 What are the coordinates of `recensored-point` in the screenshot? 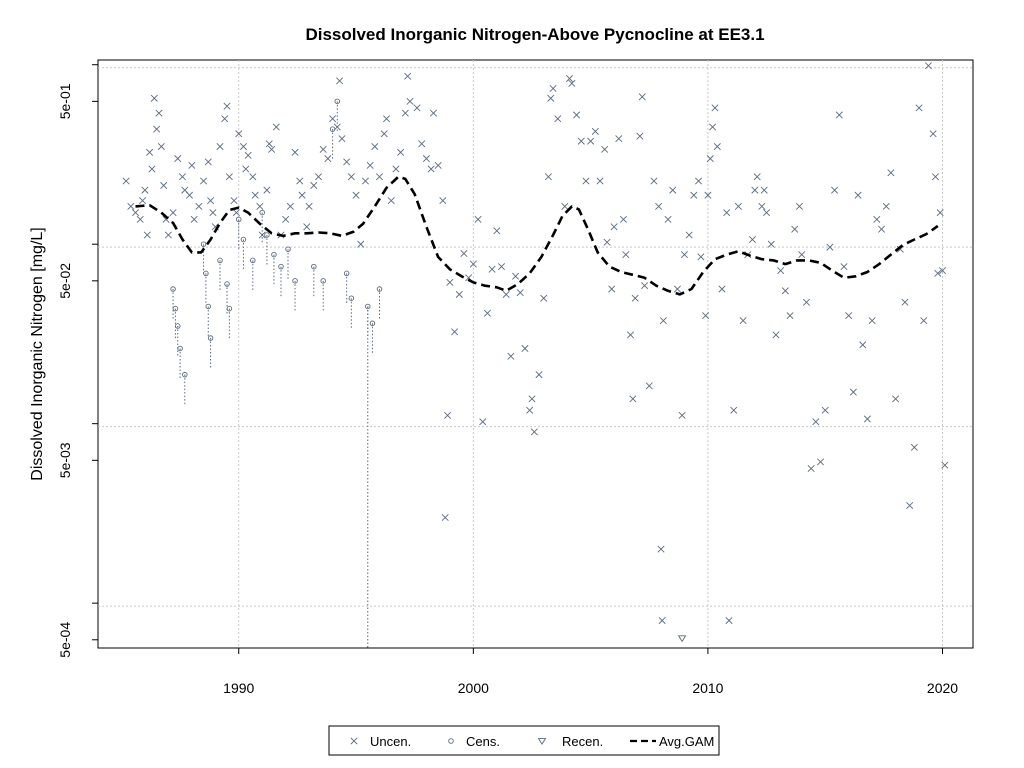 It's located at (682, 639).